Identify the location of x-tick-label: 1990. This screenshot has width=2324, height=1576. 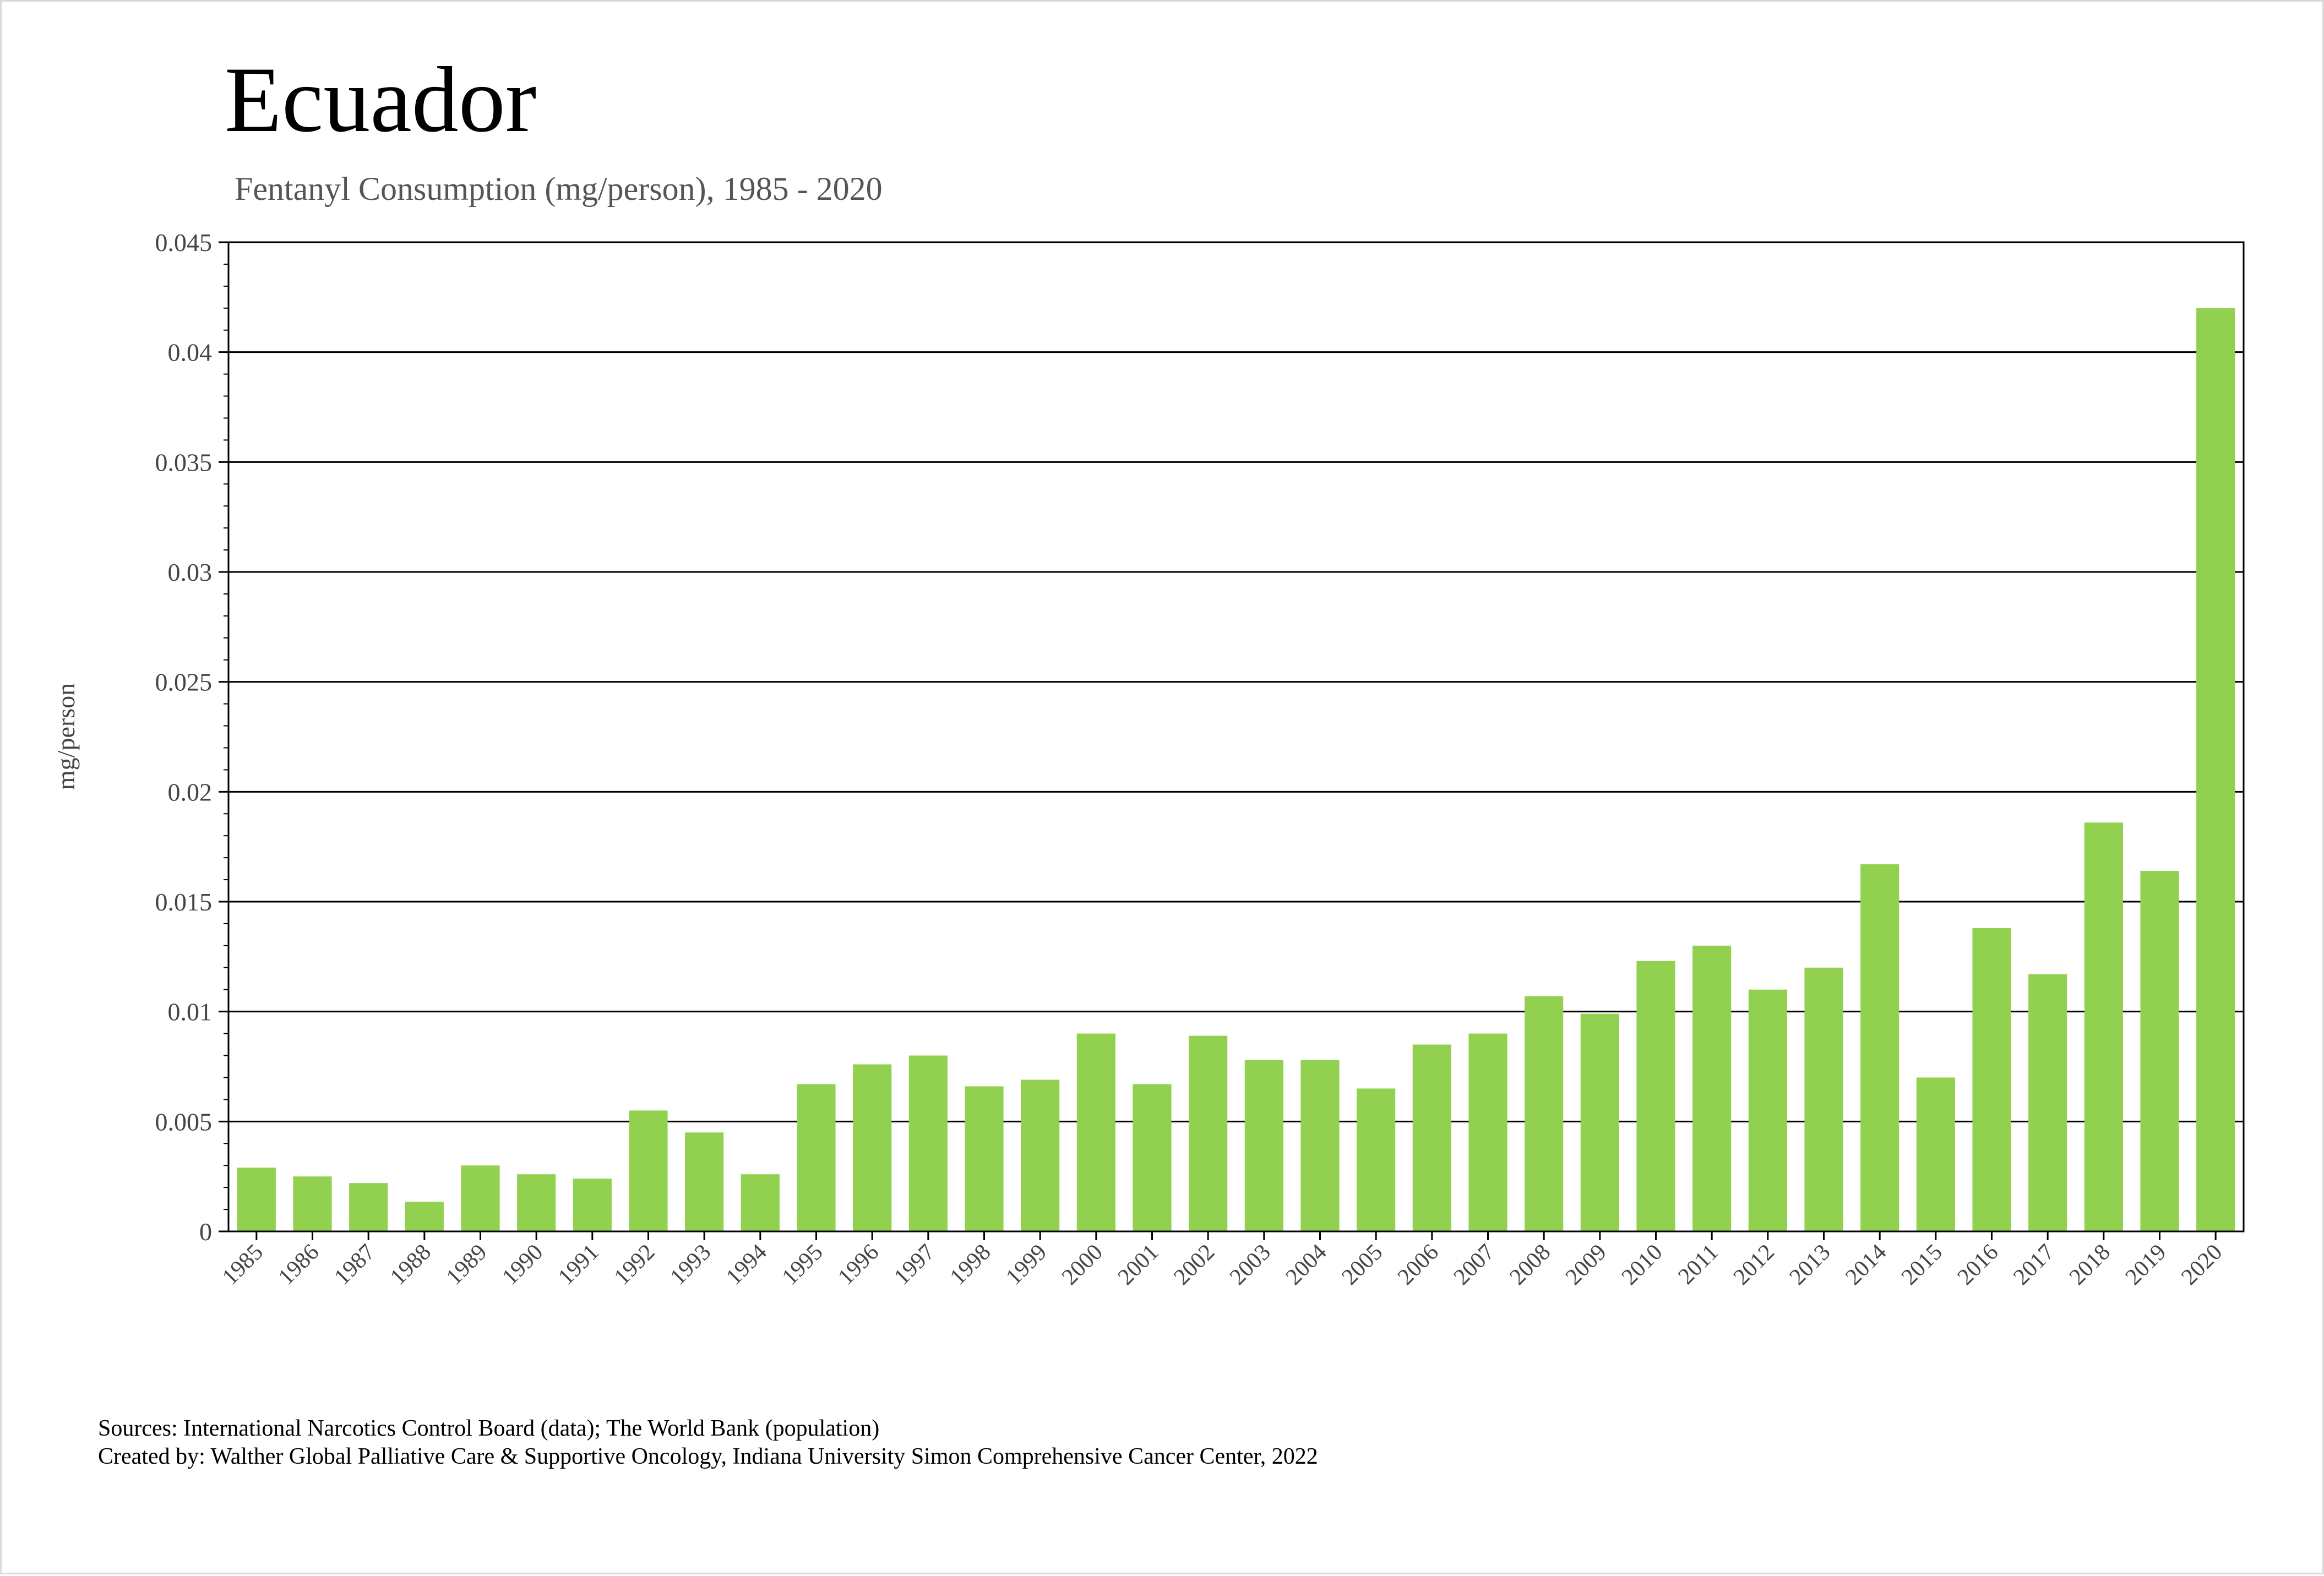
(522, 1265).